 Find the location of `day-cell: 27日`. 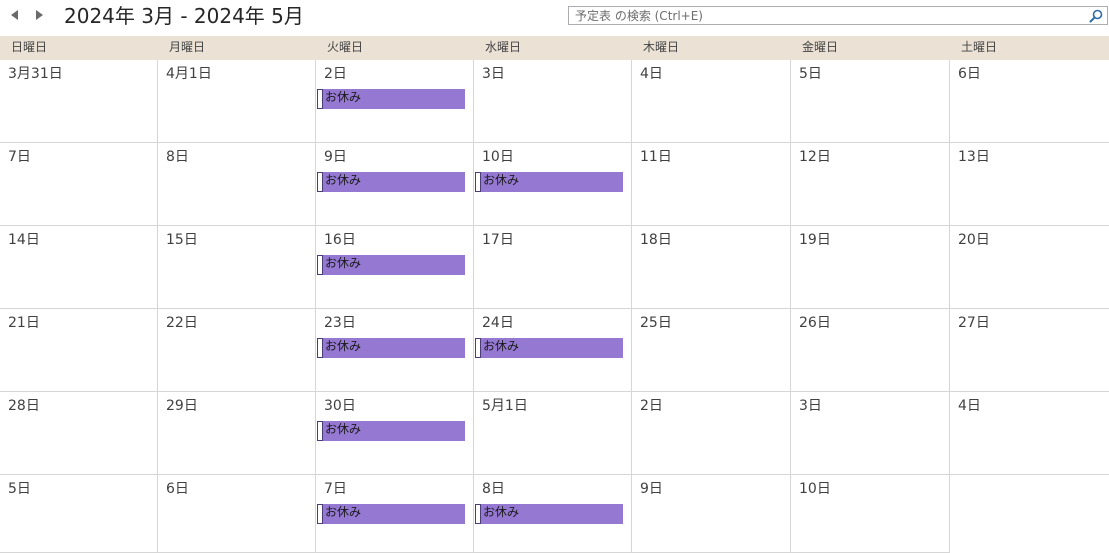

day-cell: 27日 is located at coordinates (1029, 350).